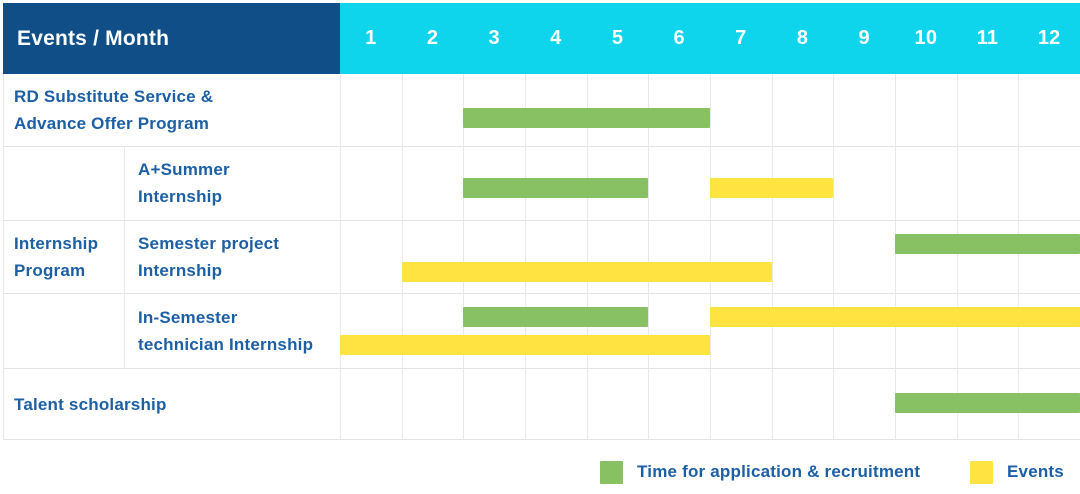 Image resolution: width=1080 pixels, height=494 pixels. What do you see at coordinates (188, 317) in the screenshot?
I see `row-label-line: In-Semester` at bounding box center [188, 317].